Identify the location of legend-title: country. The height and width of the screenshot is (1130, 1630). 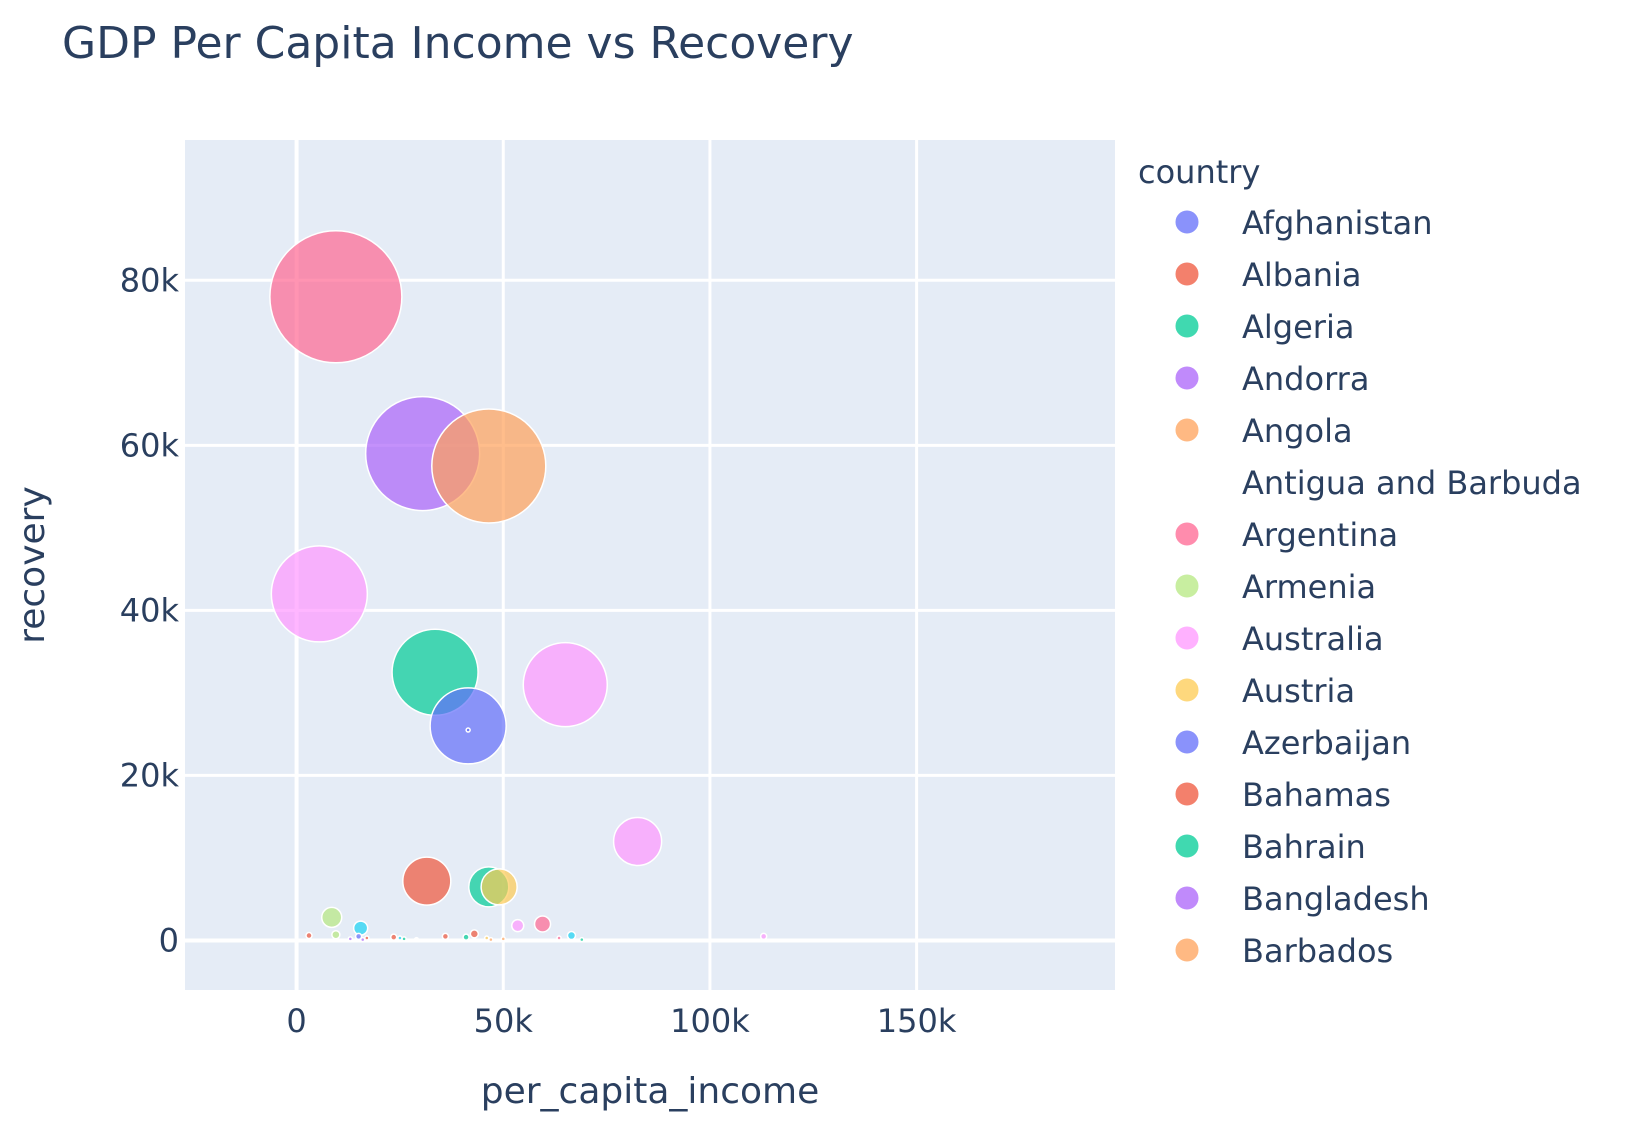
(1199, 172).